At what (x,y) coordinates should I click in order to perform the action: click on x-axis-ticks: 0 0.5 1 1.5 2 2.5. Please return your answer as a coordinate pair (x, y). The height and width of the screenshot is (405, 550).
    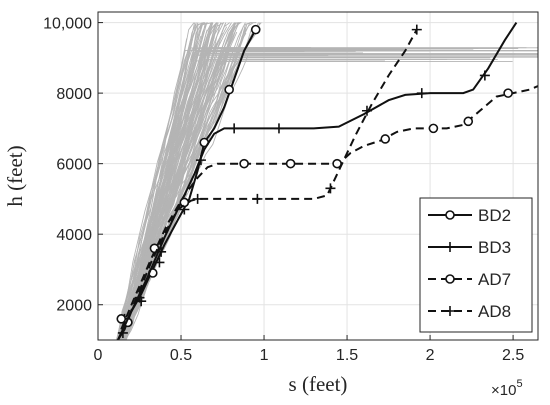
    Looking at the image, I should click on (309, 349).